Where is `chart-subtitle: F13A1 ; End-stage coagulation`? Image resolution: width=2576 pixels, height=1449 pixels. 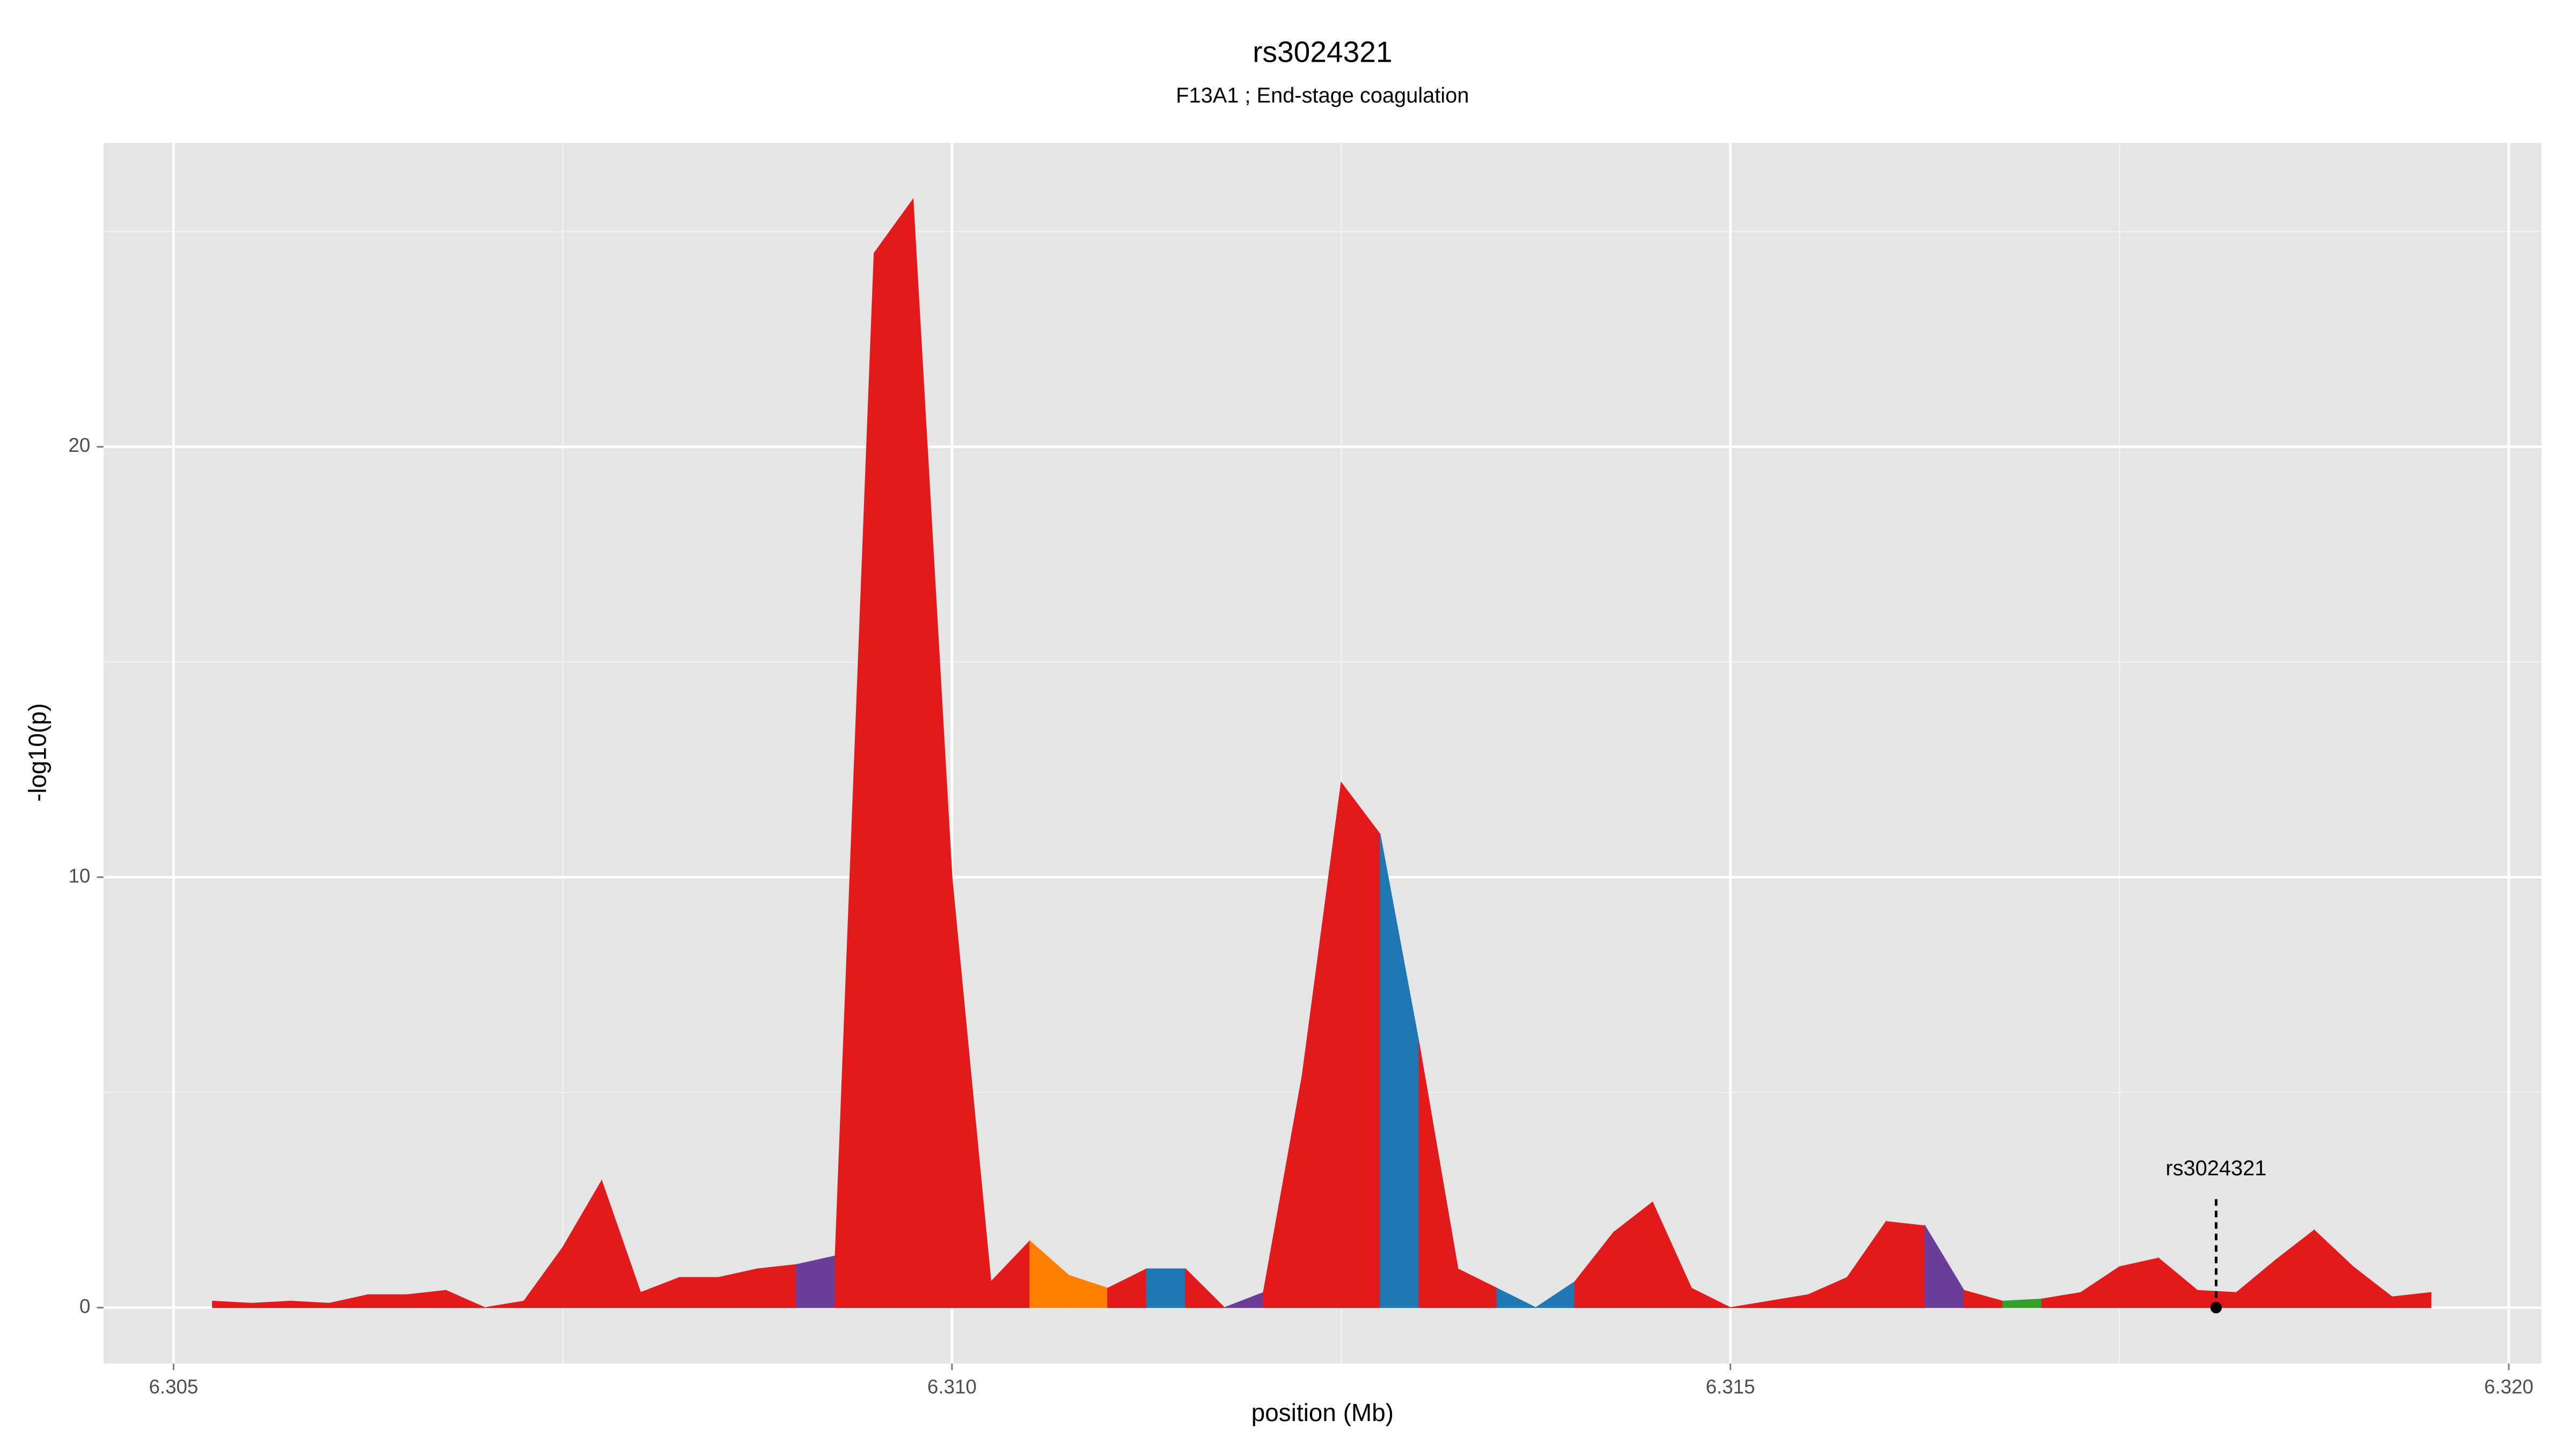 chart-subtitle: F13A1 ; End-stage coagulation is located at coordinates (1322, 95).